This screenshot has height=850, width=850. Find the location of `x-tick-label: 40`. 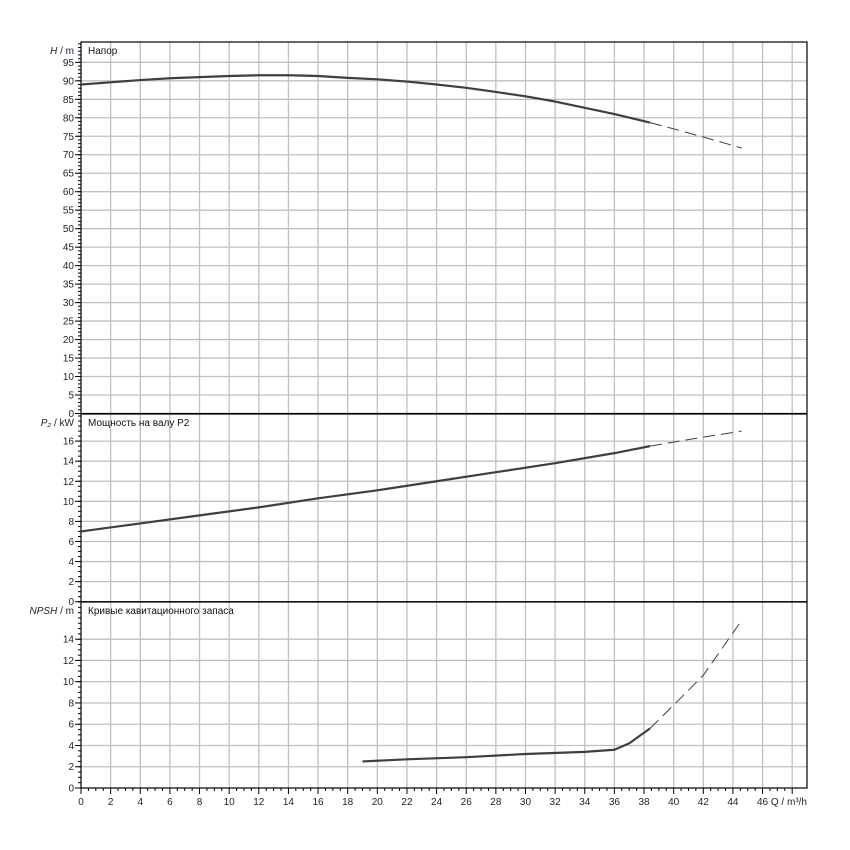

x-tick-label: 40 is located at coordinates (674, 802).